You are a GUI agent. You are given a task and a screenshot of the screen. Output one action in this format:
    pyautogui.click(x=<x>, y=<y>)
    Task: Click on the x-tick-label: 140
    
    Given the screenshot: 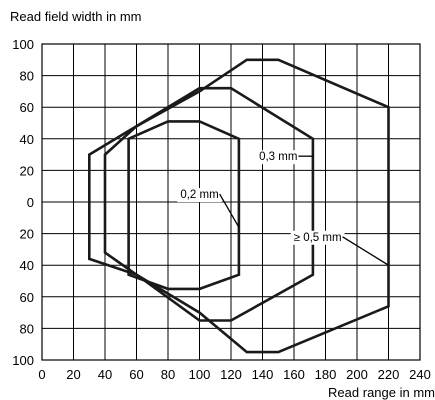 What is the action you would take?
    pyautogui.click(x=263, y=374)
    